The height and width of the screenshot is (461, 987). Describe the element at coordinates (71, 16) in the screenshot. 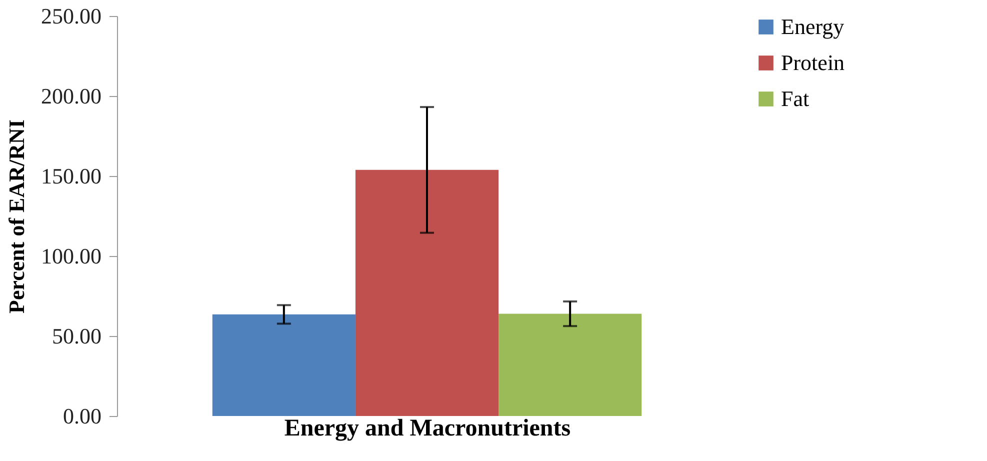

I see `y-tick-label: 250.00` at that location.